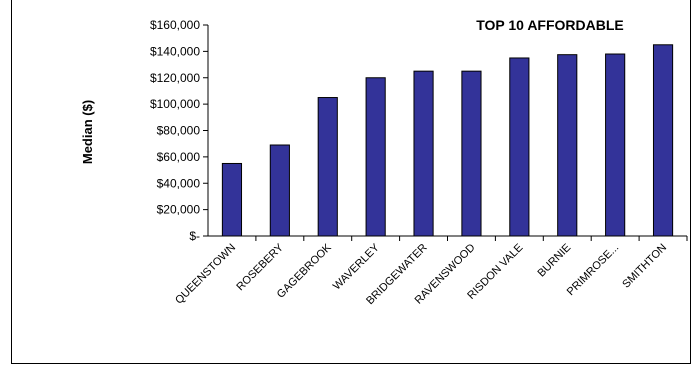  Describe the element at coordinates (175, 51) in the screenshot. I see `y-tick-label: $140,000` at that location.